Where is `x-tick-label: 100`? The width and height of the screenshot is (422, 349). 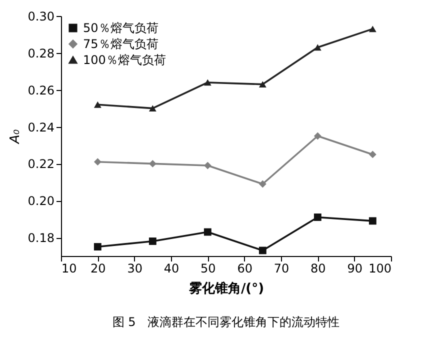
x-tick-label: 100 is located at coordinates (380, 269).